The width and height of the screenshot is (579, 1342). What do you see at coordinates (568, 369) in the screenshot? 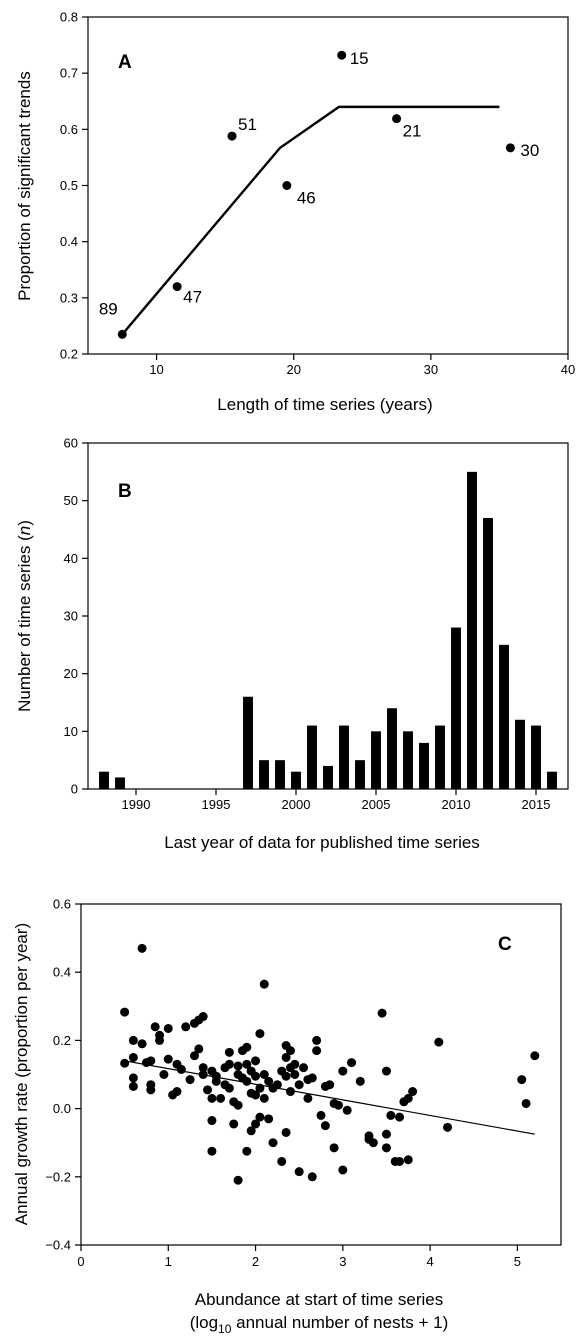
I see `panel-a-x-tick-label: 40` at bounding box center [568, 369].